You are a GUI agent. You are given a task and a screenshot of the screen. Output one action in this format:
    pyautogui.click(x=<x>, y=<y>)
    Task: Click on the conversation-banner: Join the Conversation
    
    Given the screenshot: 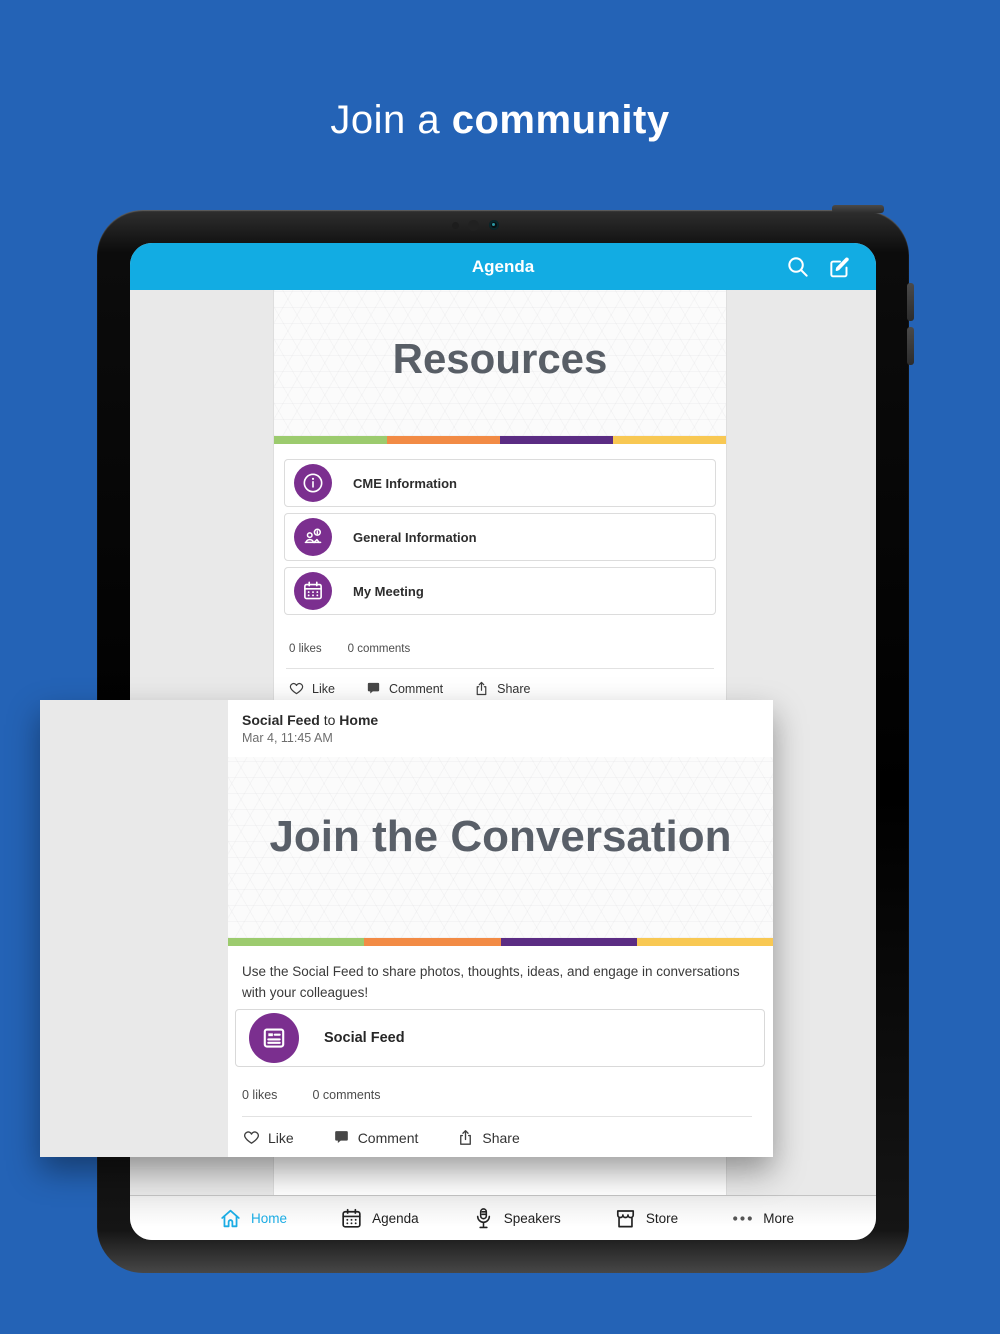 What is the action you would take?
    pyautogui.click(x=500, y=847)
    